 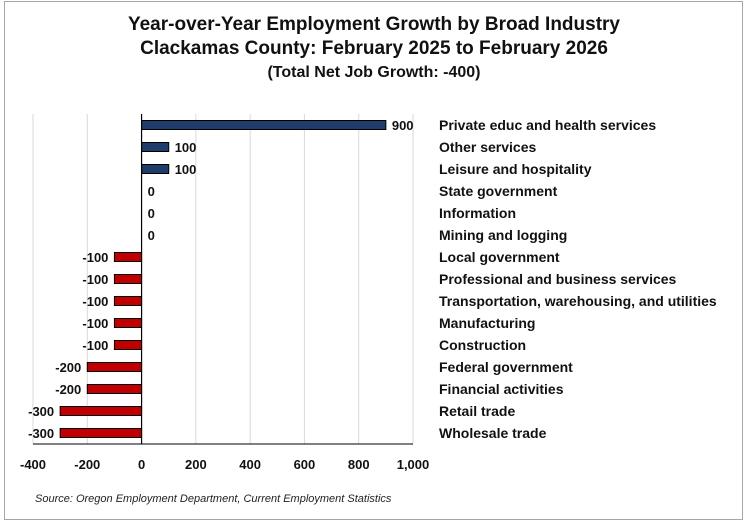 What do you see at coordinates (506, 367) in the screenshot?
I see `category-label: Federal government` at bounding box center [506, 367].